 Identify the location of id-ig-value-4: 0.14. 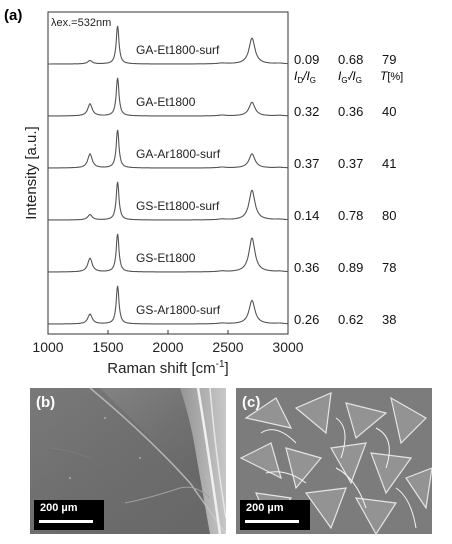
(306, 215).